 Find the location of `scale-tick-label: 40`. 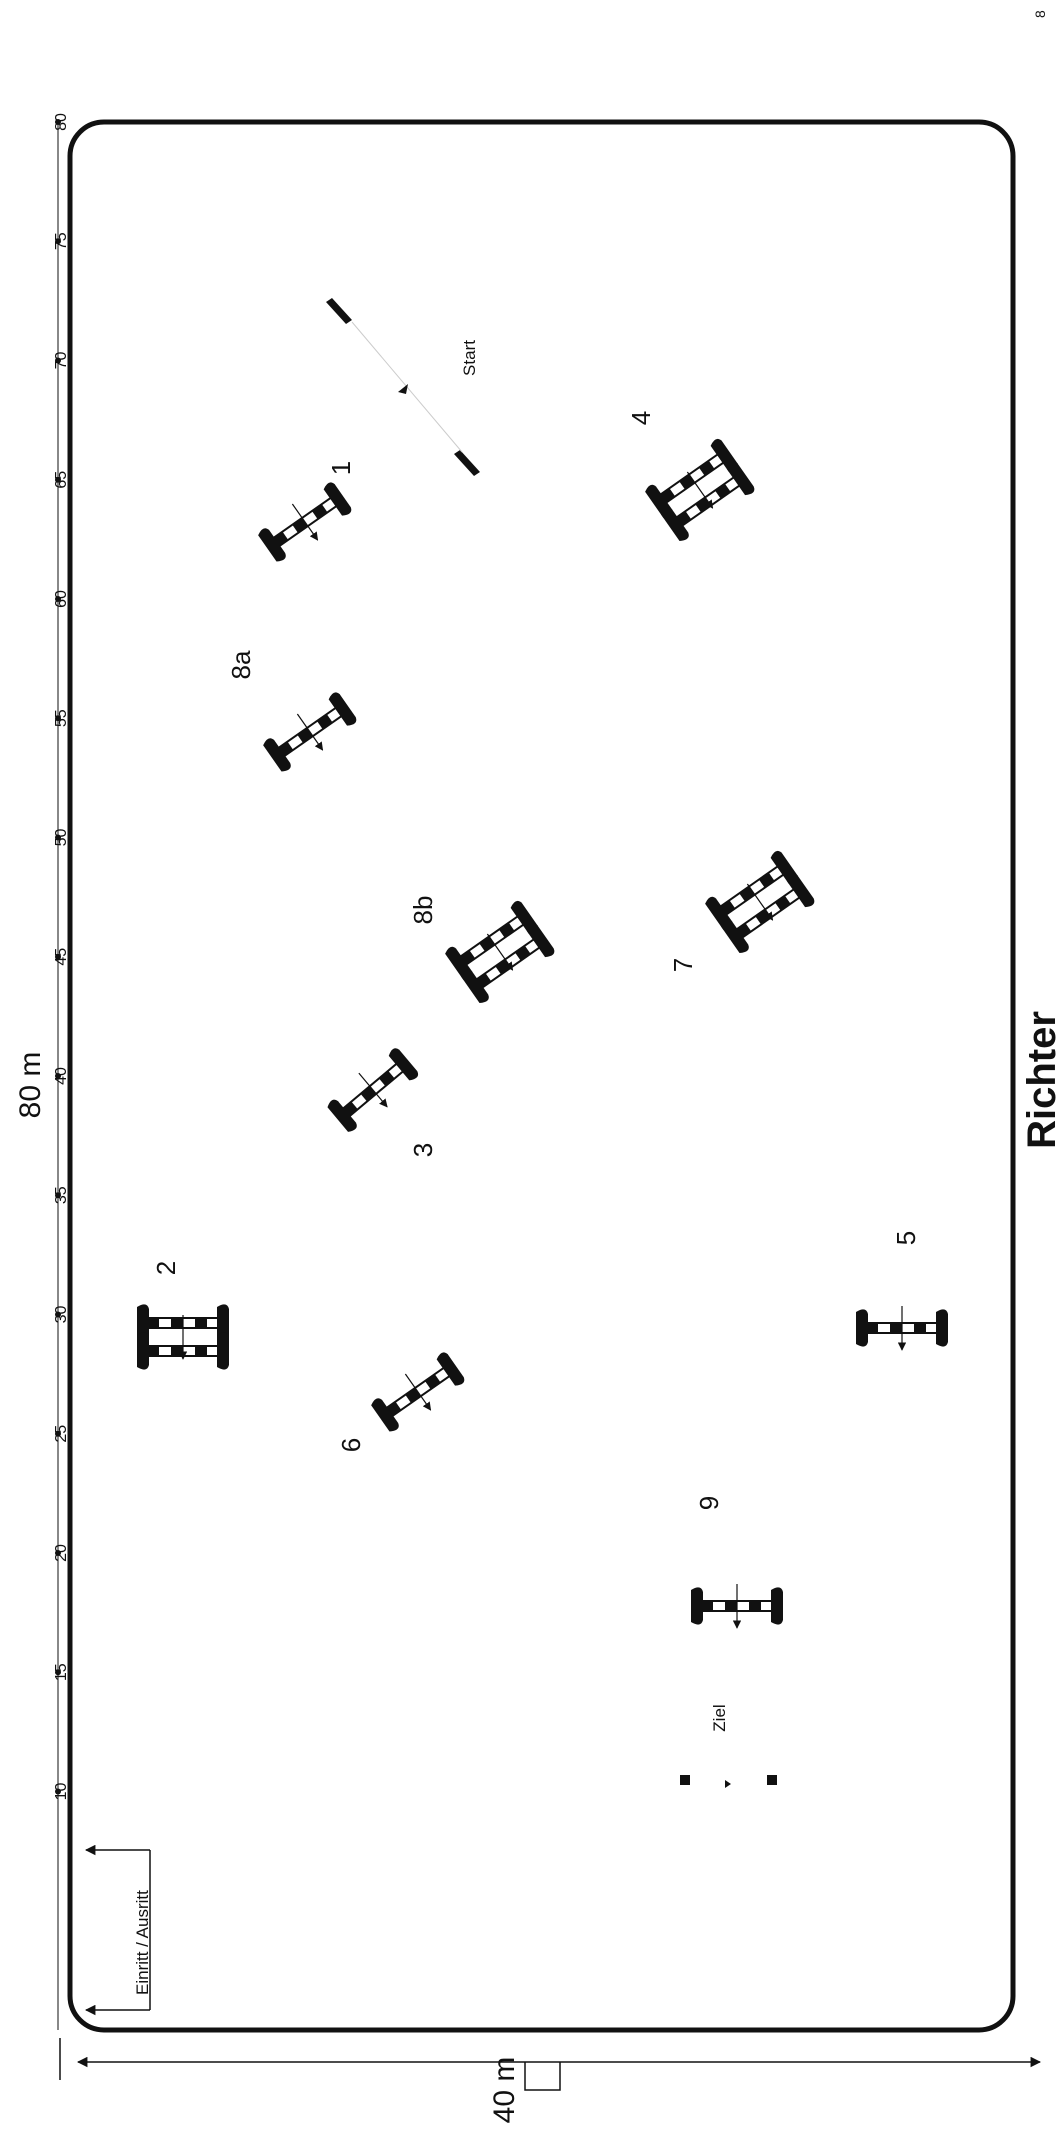

scale-tick-label: 40 is located at coordinates (61, 1076).